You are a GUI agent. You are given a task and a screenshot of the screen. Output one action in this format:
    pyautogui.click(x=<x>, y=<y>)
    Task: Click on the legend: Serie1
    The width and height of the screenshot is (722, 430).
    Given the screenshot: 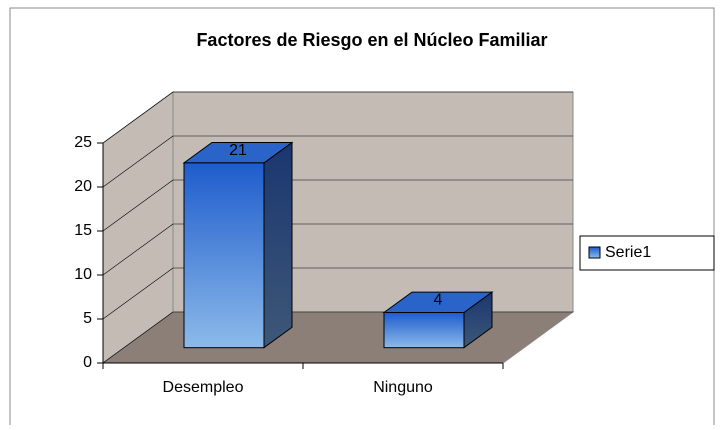 What is the action you would take?
    pyautogui.click(x=647, y=253)
    